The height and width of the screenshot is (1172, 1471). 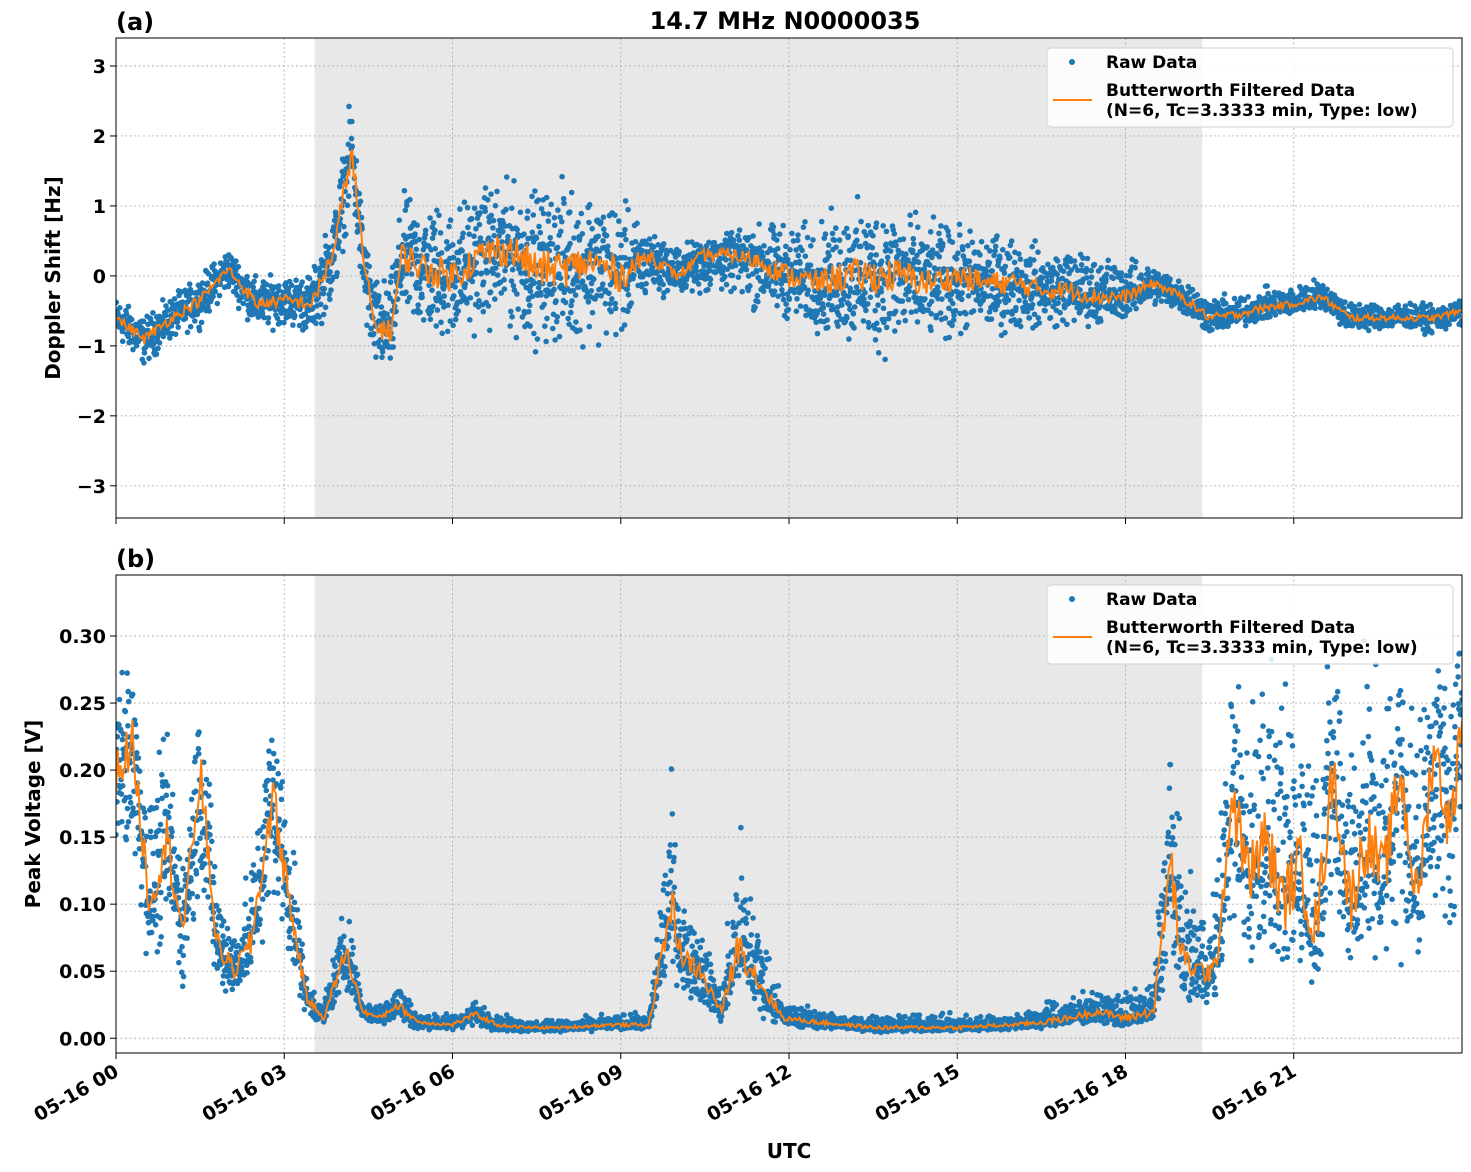 What do you see at coordinates (1230, 91) in the screenshot?
I see `legend-filtered-label: Butterworth Filtered Data` at bounding box center [1230, 91].